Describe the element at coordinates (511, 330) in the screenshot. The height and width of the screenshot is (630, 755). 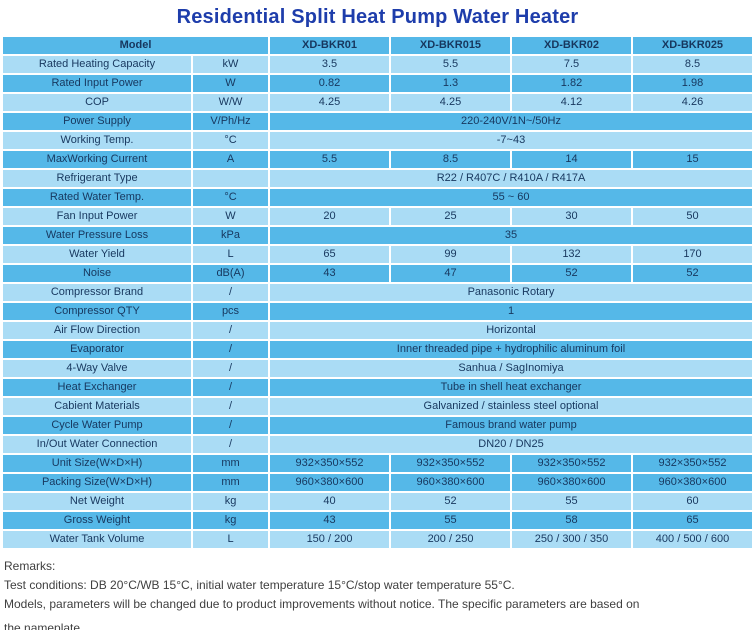
I see `value-cell: Horizontal` at that location.